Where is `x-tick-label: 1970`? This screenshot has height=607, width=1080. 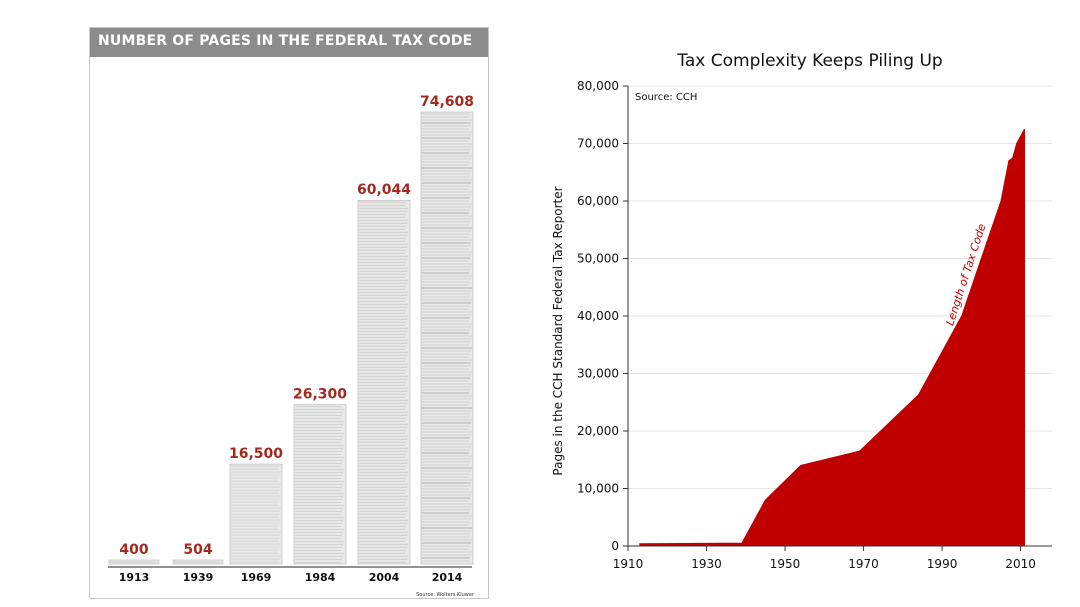 x-tick-label: 1970 is located at coordinates (863, 564).